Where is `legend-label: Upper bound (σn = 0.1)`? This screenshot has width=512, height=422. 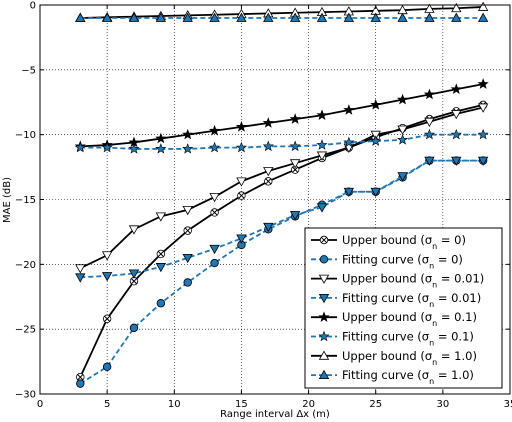 legend-label: Upper bound (σn = 0.1) is located at coordinates (409, 319).